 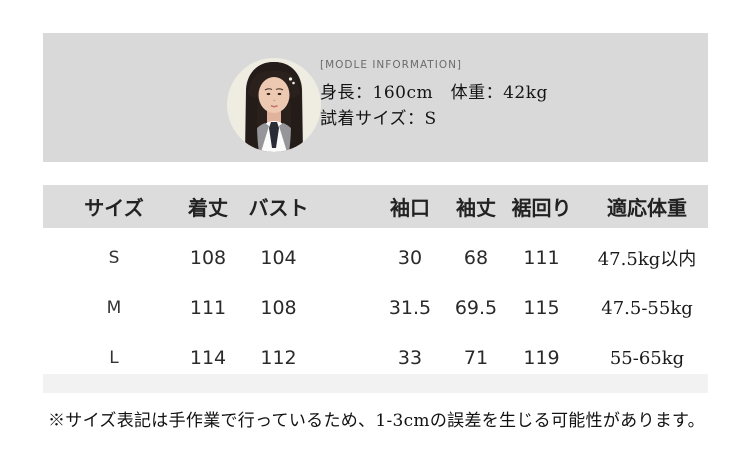 What do you see at coordinates (208, 308) in the screenshot?
I see `cell-length: 111` at bounding box center [208, 308].